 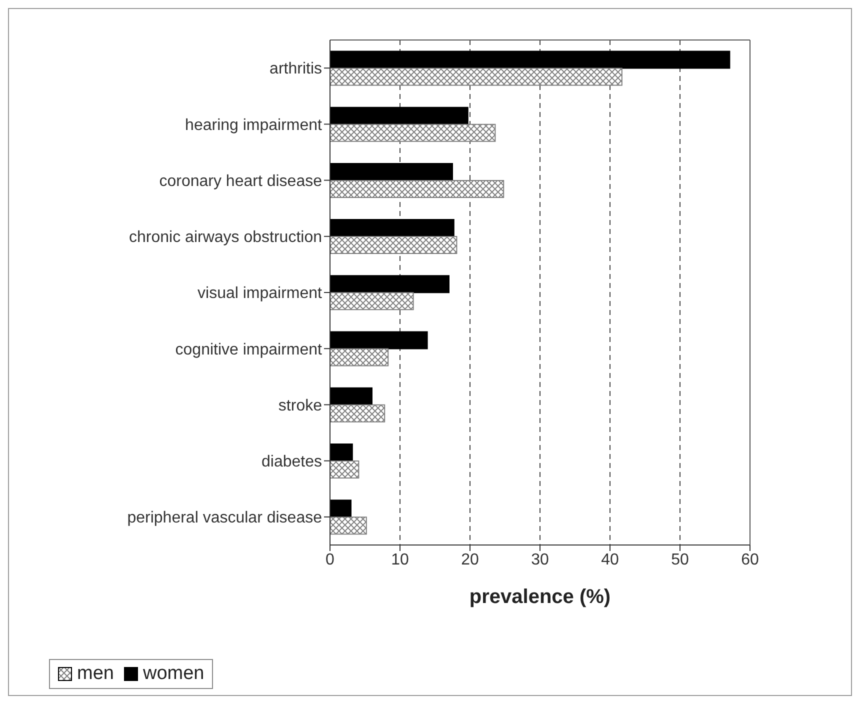 I want to click on y-tick-label: cognitive impairment, so click(x=249, y=349).